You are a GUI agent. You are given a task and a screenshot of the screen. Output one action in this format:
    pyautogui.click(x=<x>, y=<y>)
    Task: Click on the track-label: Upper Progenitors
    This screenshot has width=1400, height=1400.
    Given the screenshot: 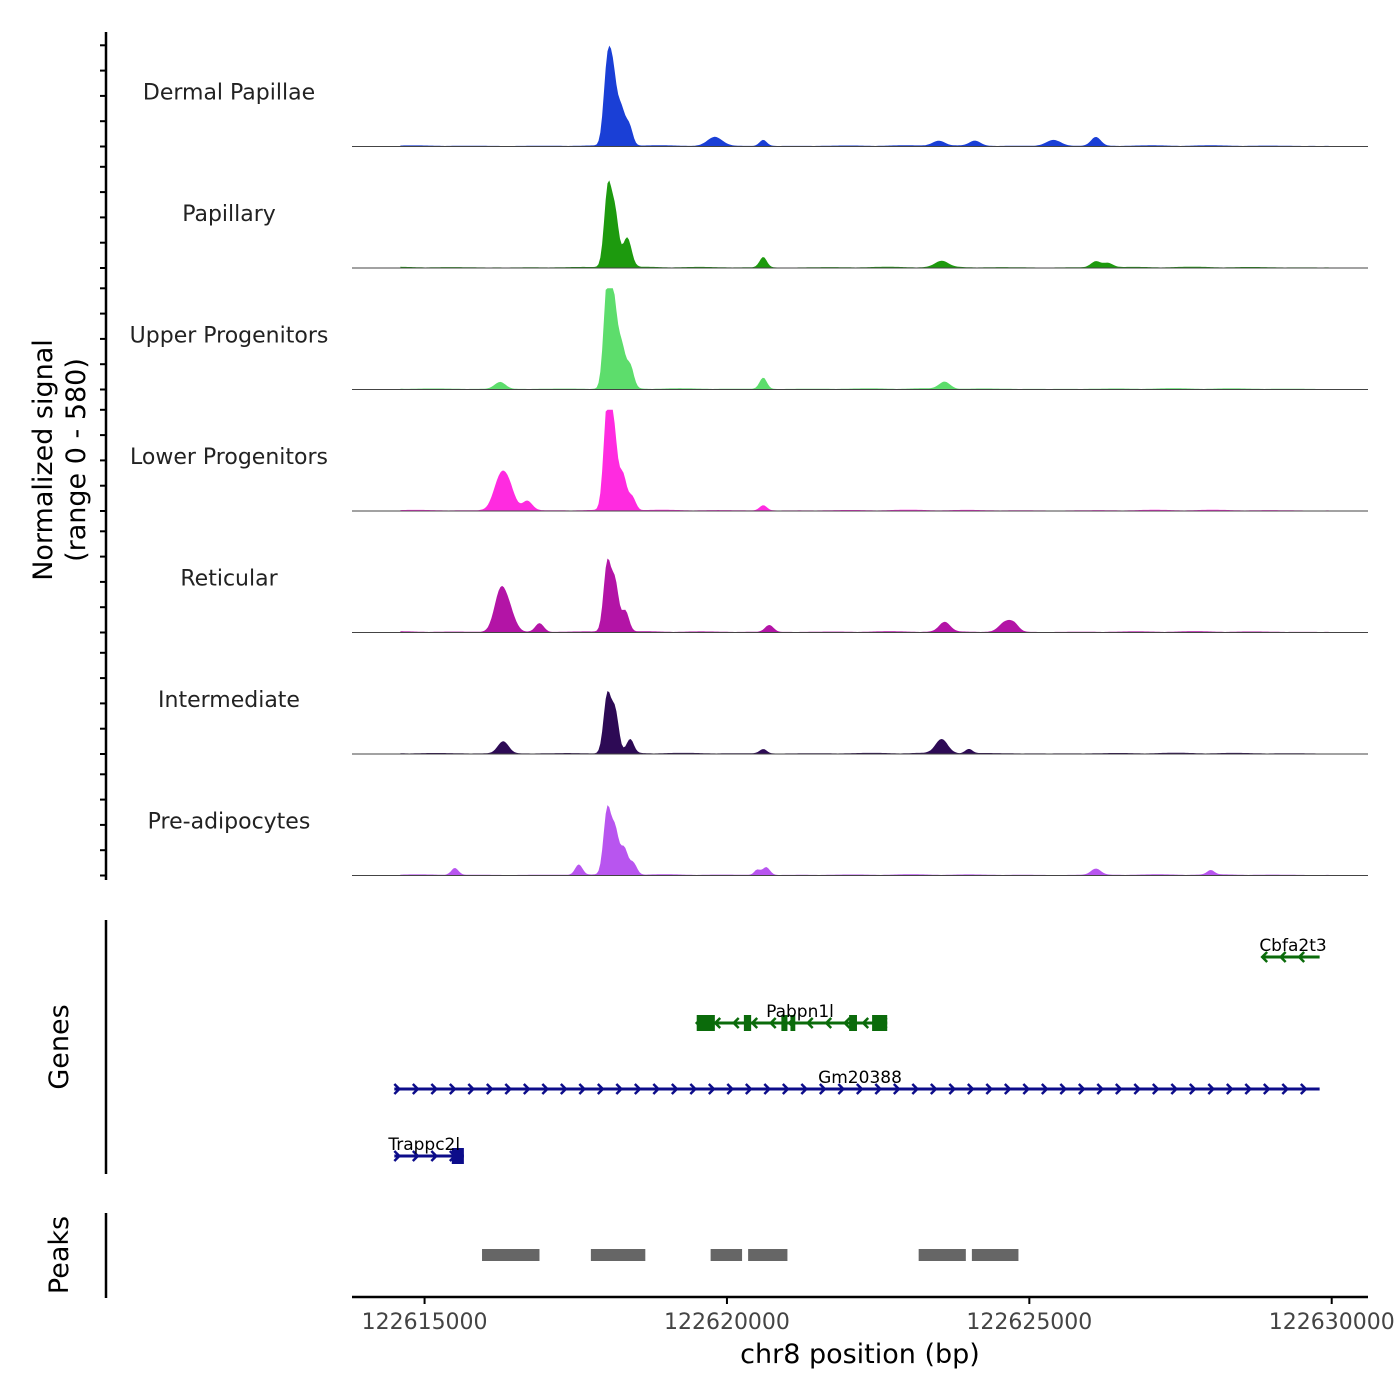 What is the action you would take?
    pyautogui.click(x=229, y=336)
    